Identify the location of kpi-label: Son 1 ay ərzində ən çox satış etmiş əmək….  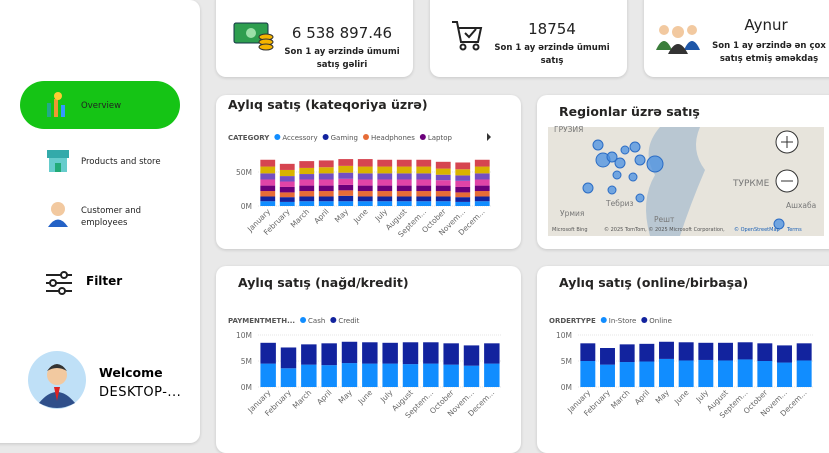
(769, 52).